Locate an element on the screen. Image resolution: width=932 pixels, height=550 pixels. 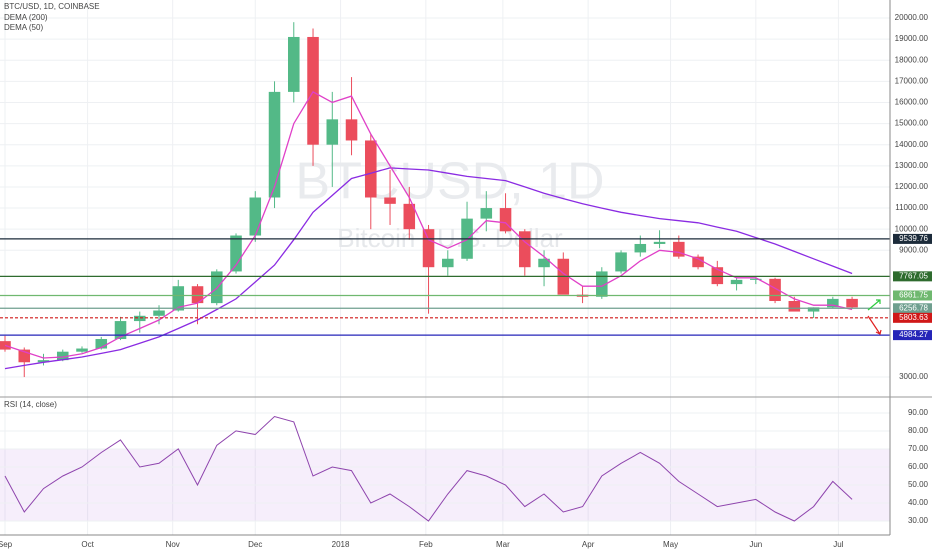
y-tick-label: 19000.00 is located at coordinates (912, 38).